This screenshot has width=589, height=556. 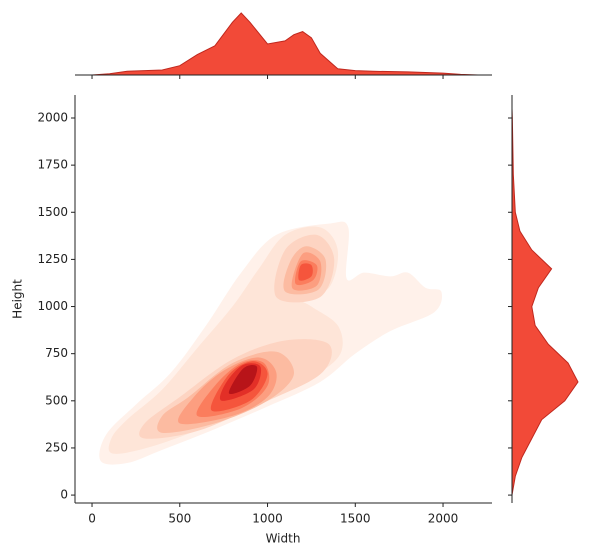 What do you see at coordinates (283, 539) in the screenshot?
I see `x-axis-label: Width` at bounding box center [283, 539].